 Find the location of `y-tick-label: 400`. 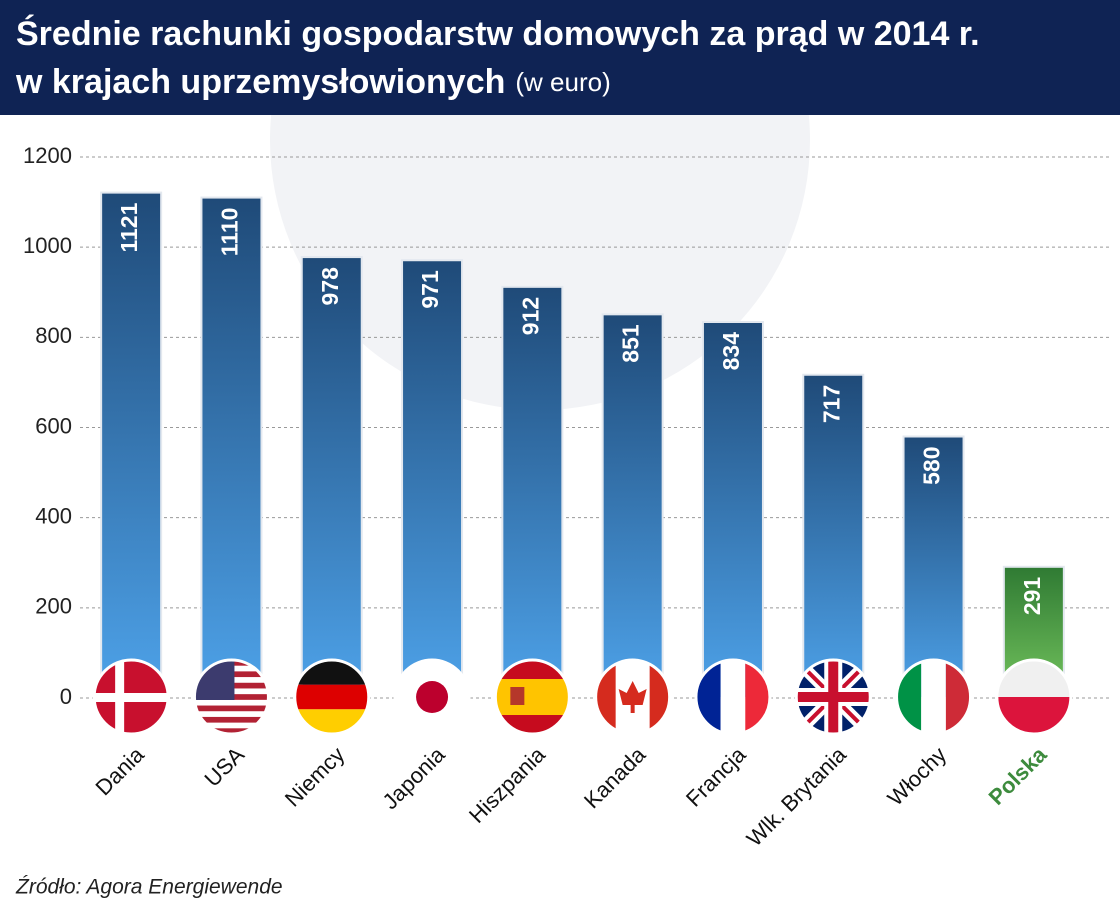

y-tick-label: 400 is located at coordinates (53, 515).